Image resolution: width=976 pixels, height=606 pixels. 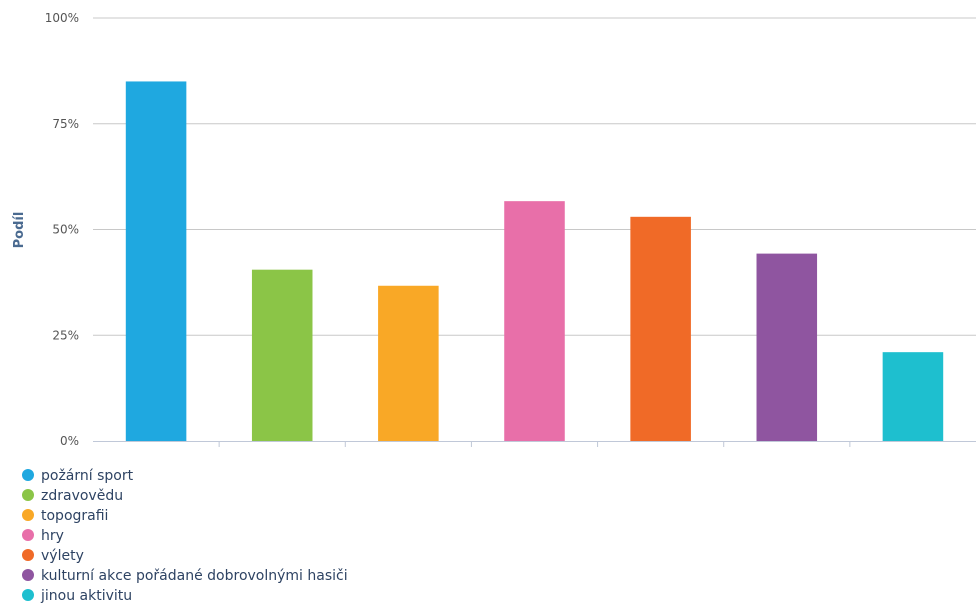 I want to click on y-tick-label: 25%, so click(x=65, y=335).